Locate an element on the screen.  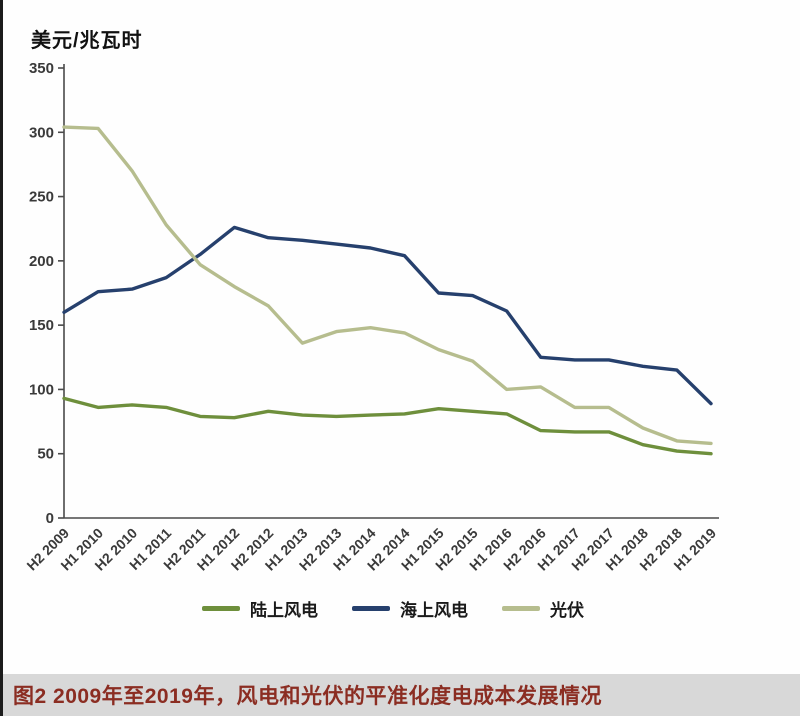
series-line-onshore-wind is located at coordinates (387, 426).